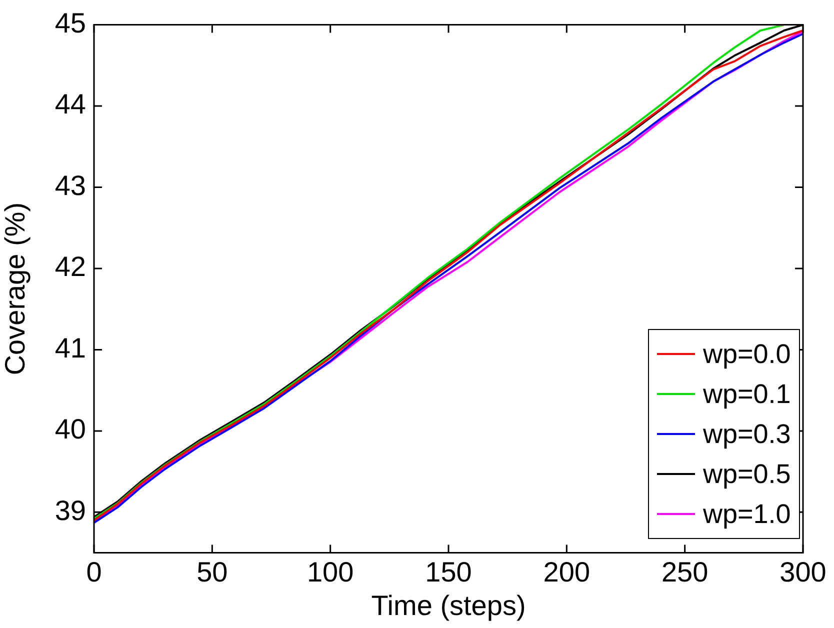  I want to click on x-tick-label: 100, so click(330, 572).